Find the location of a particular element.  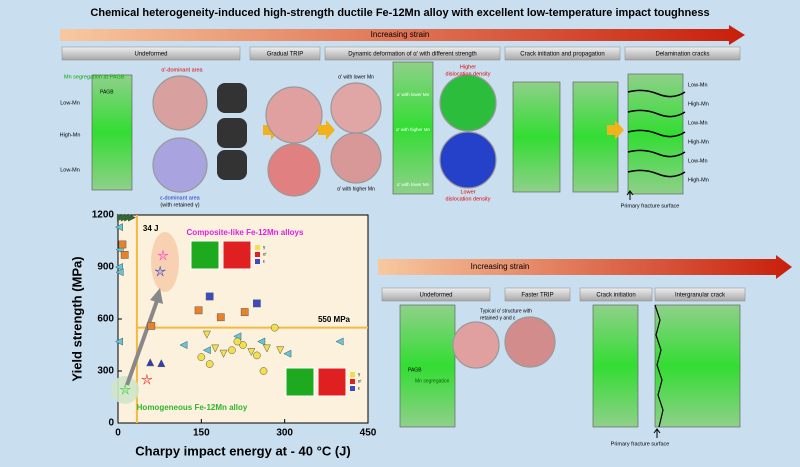

label: Increasing strain is located at coordinates (500, 266).